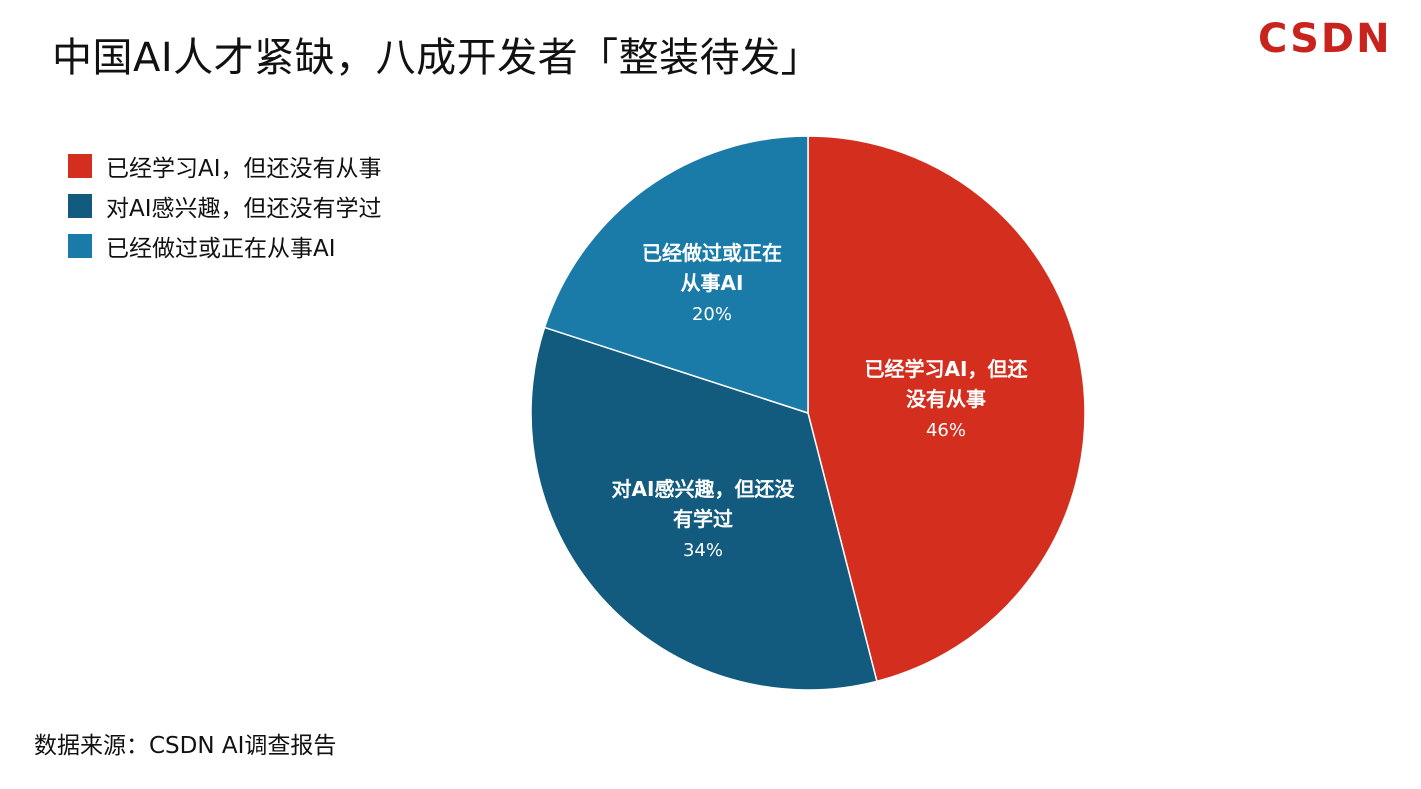  Describe the element at coordinates (703, 550) in the screenshot. I see `slice-percent-label: 34%` at that location.